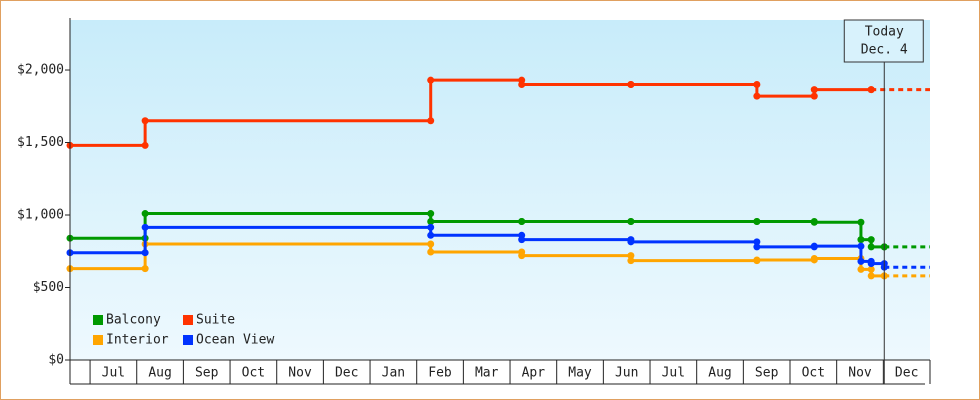 This screenshot has width=980, height=400. What do you see at coordinates (48, 287) in the screenshot?
I see `y-tick-label: $500` at bounding box center [48, 287].